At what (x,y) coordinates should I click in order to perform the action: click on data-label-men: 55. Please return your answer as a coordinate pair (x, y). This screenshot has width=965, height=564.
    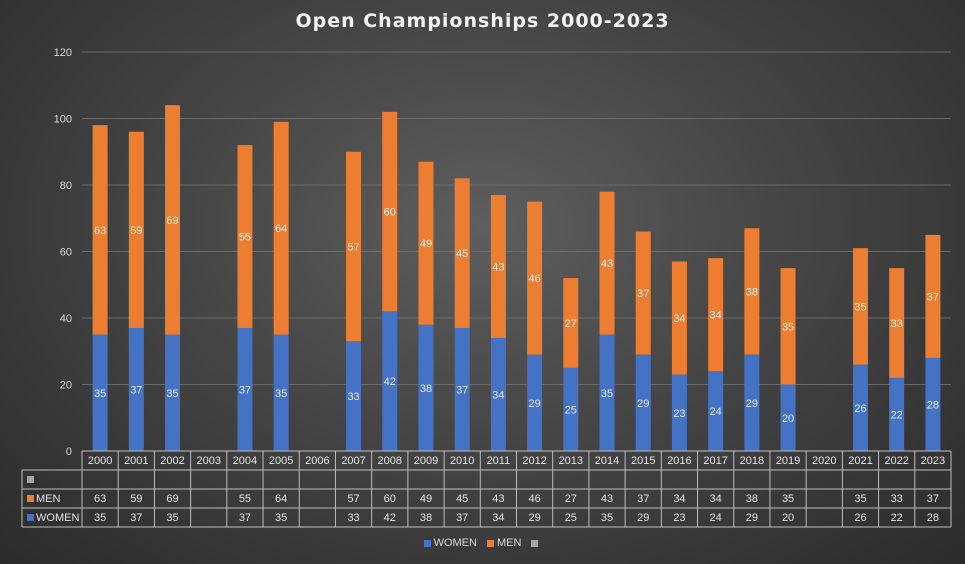
    Looking at the image, I should click on (245, 238).